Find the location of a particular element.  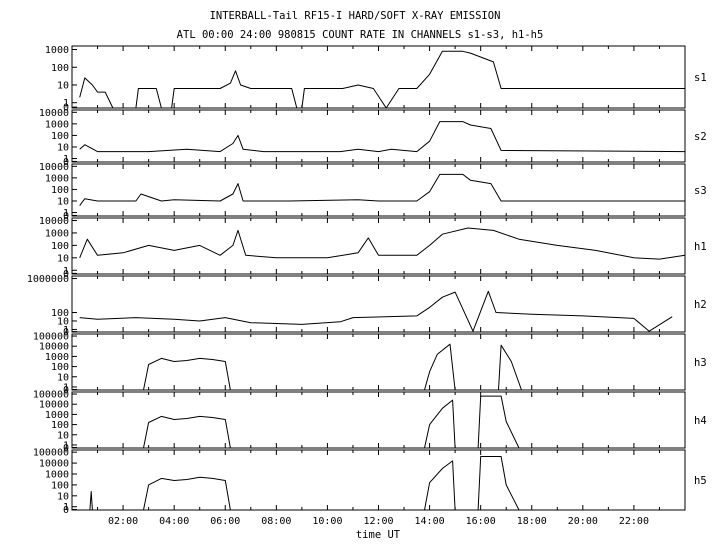

ytick-label-h4: 0 is located at coordinates (66, 448).